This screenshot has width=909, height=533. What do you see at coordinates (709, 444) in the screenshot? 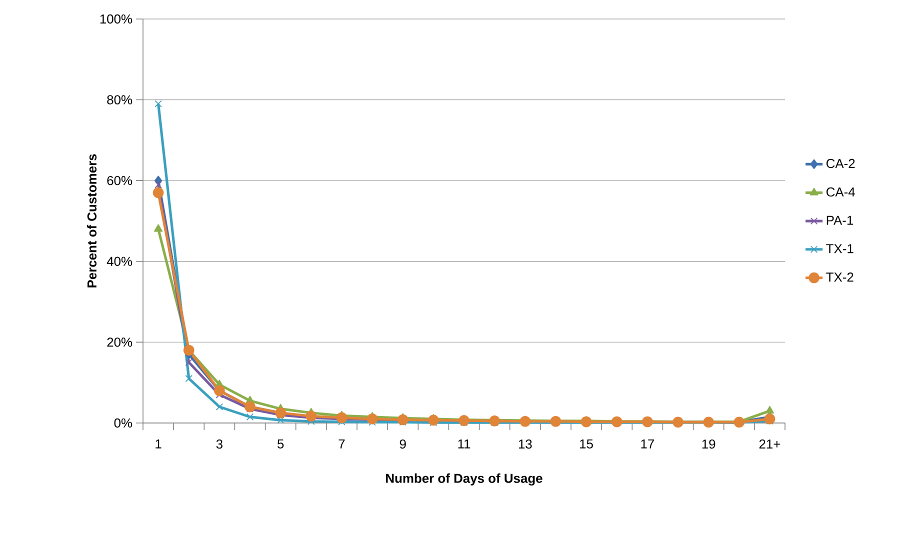
I see `x-tick-label: 19` at bounding box center [709, 444].